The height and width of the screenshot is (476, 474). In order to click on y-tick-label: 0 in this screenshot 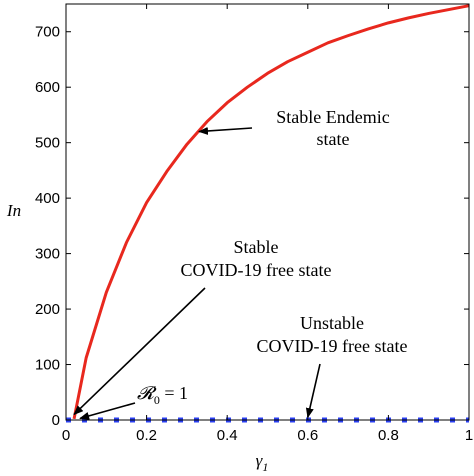, I will do `click(56, 420)`.